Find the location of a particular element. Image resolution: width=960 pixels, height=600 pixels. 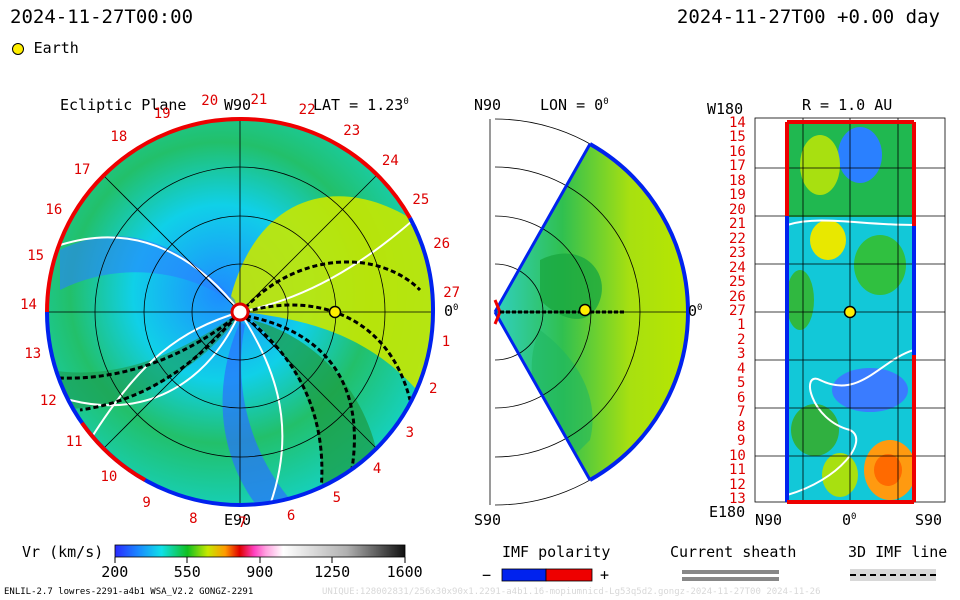

rotation-number: 18 is located at coordinates (119, 137).